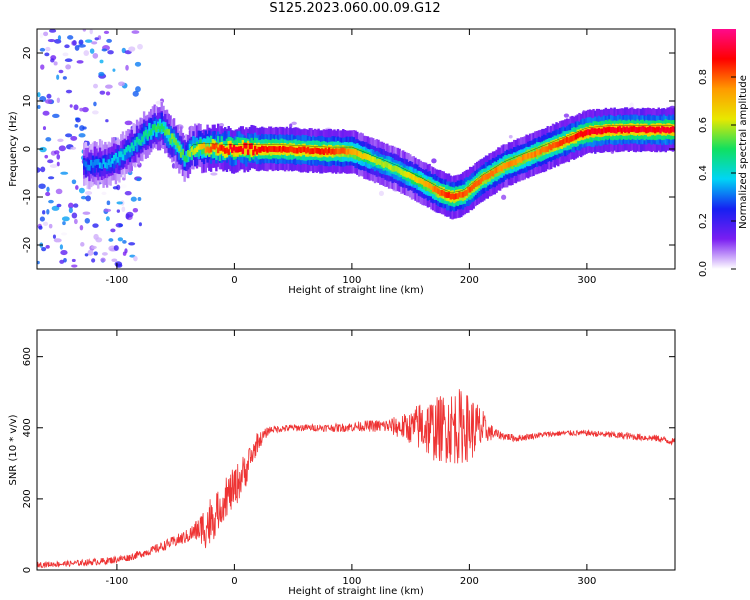  Describe the element at coordinates (703, 77) in the screenshot. I see `colorbar-tick-label: 0.8` at that location.